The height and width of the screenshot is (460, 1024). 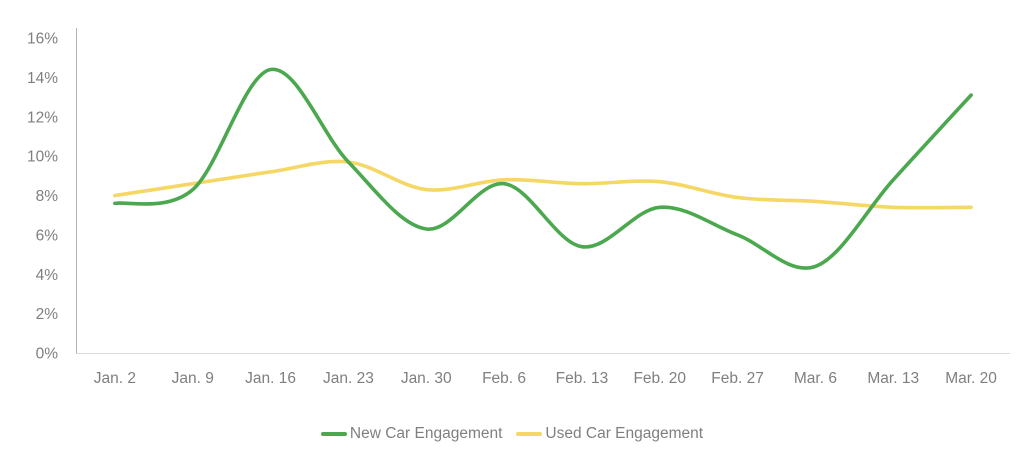 I want to click on x-tick-label: Feb. 6, so click(x=504, y=378).